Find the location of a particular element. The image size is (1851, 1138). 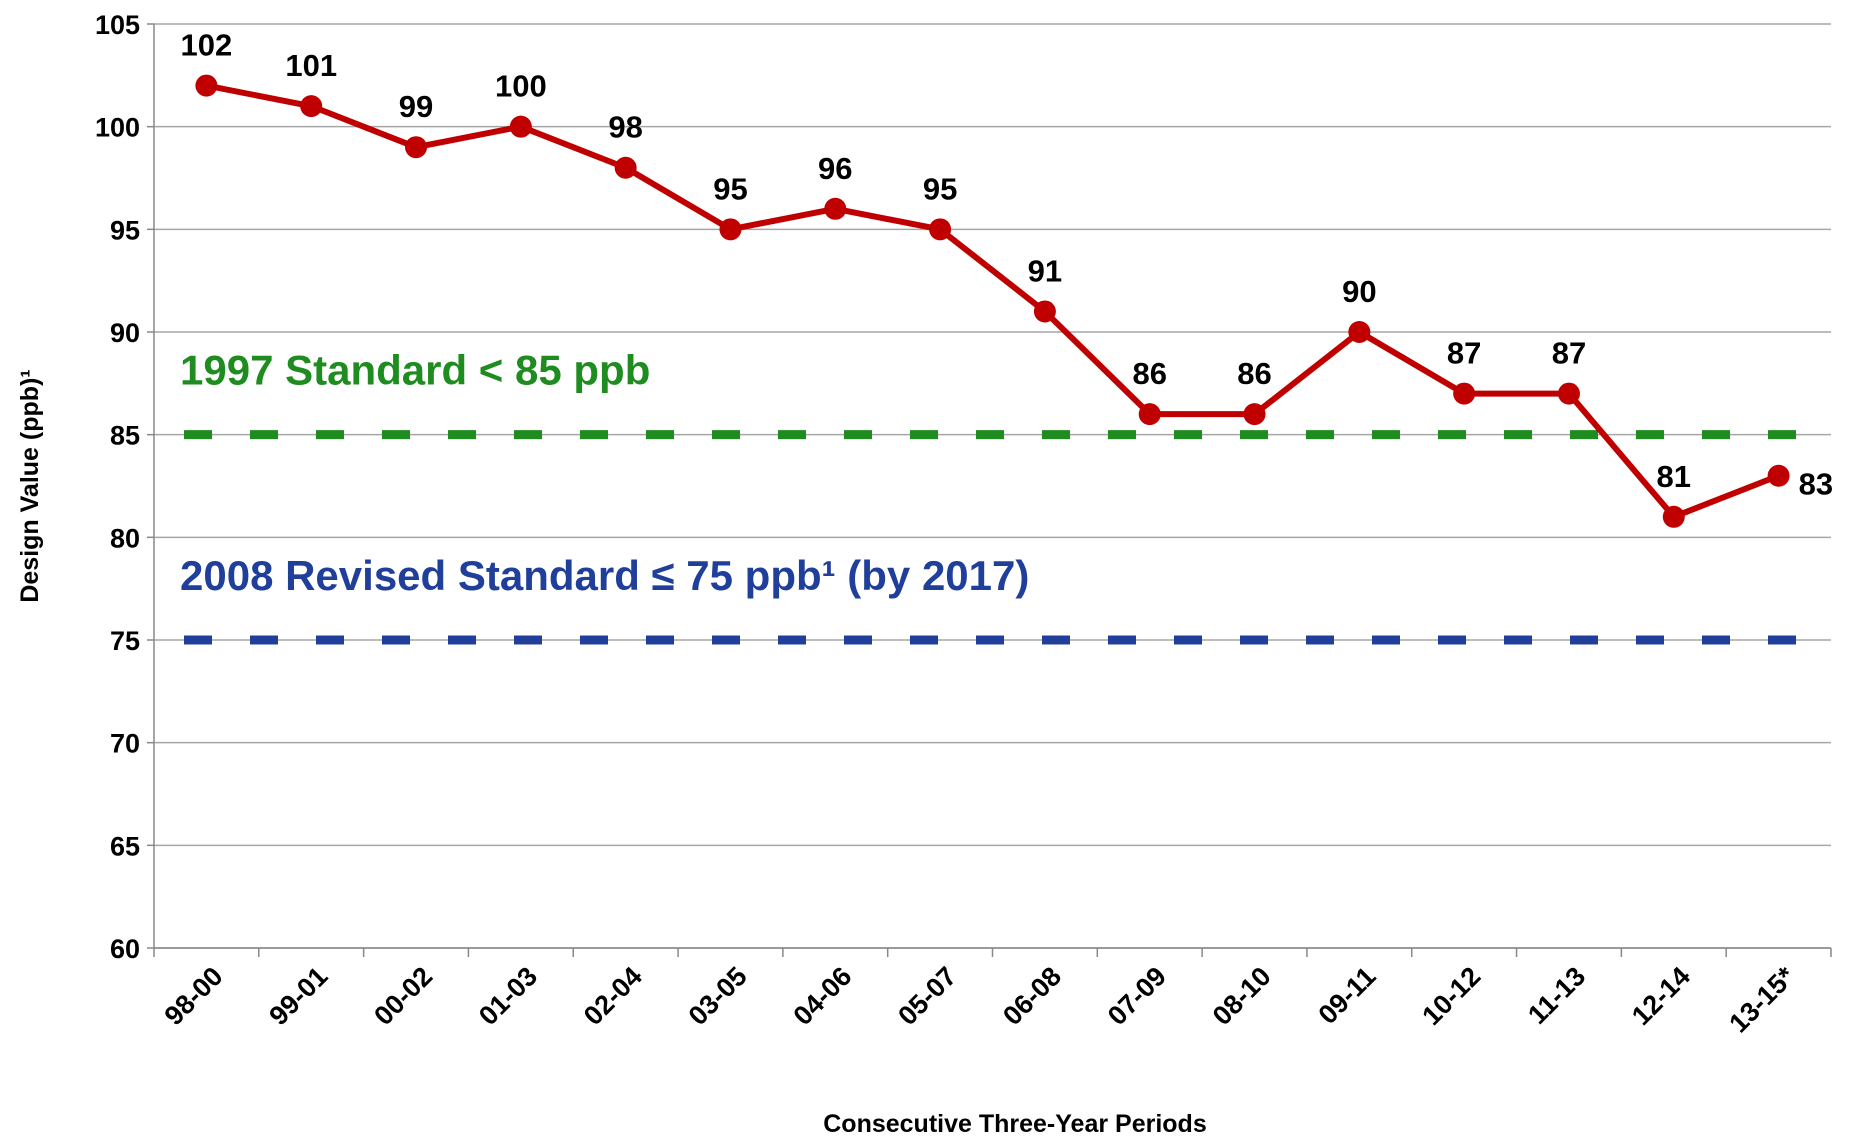

data-label: 90 is located at coordinates (1359, 291).